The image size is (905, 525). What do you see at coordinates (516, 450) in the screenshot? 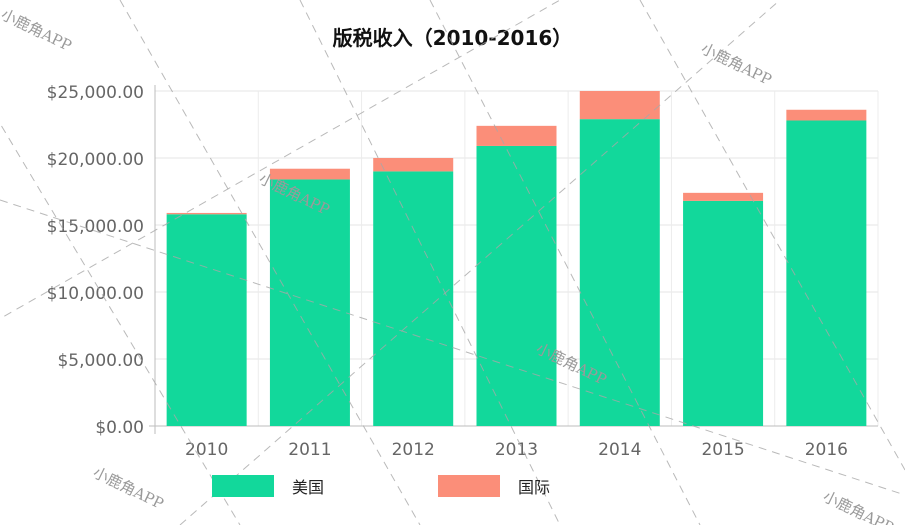
I see `x-tick-label: 2013` at bounding box center [516, 450].